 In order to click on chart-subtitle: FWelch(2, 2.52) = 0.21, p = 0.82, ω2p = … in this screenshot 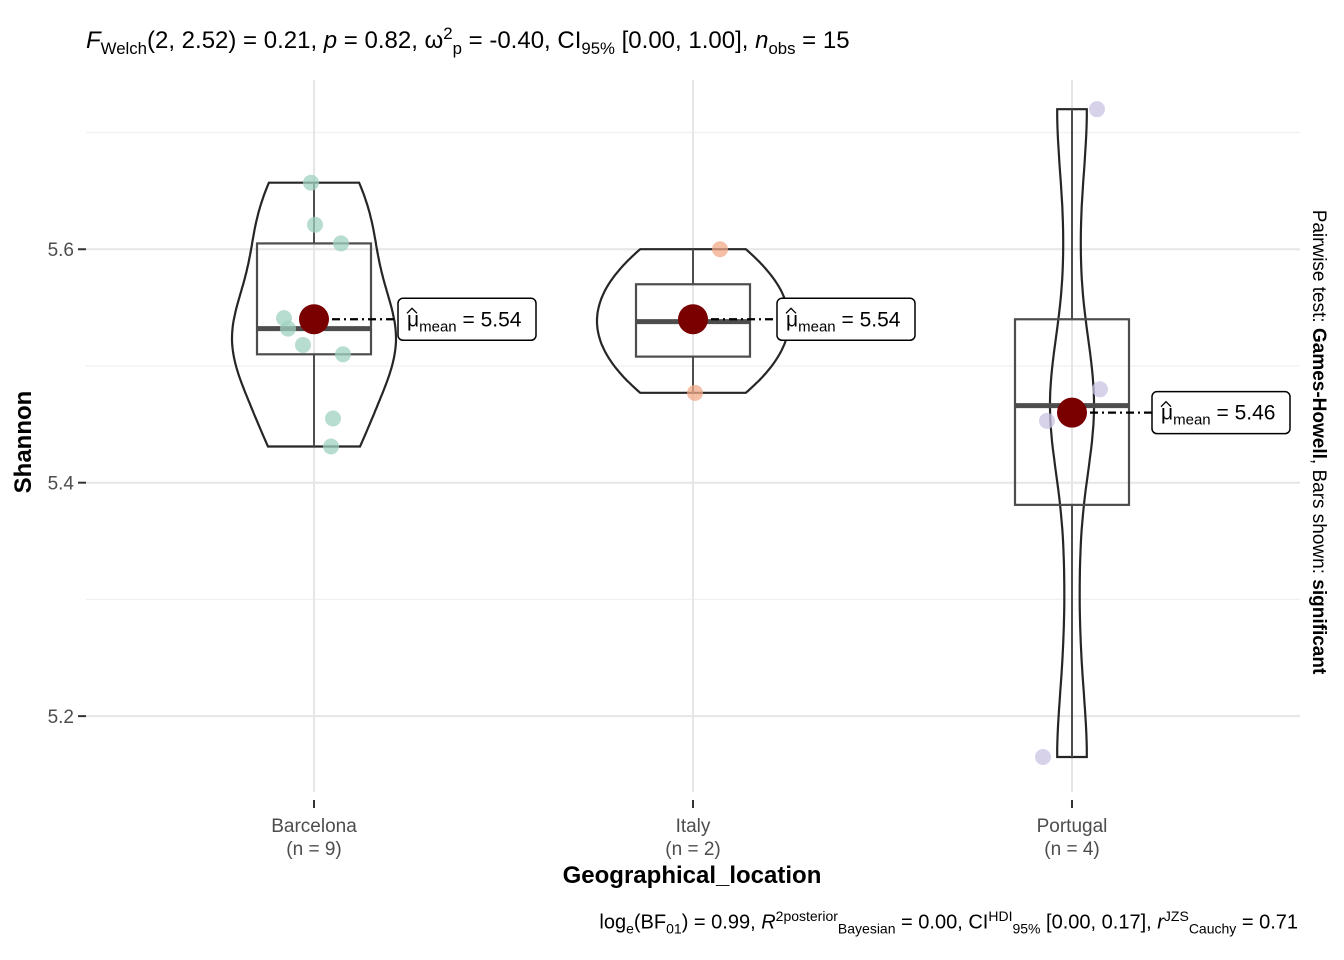, I will do `click(468, 41)`.